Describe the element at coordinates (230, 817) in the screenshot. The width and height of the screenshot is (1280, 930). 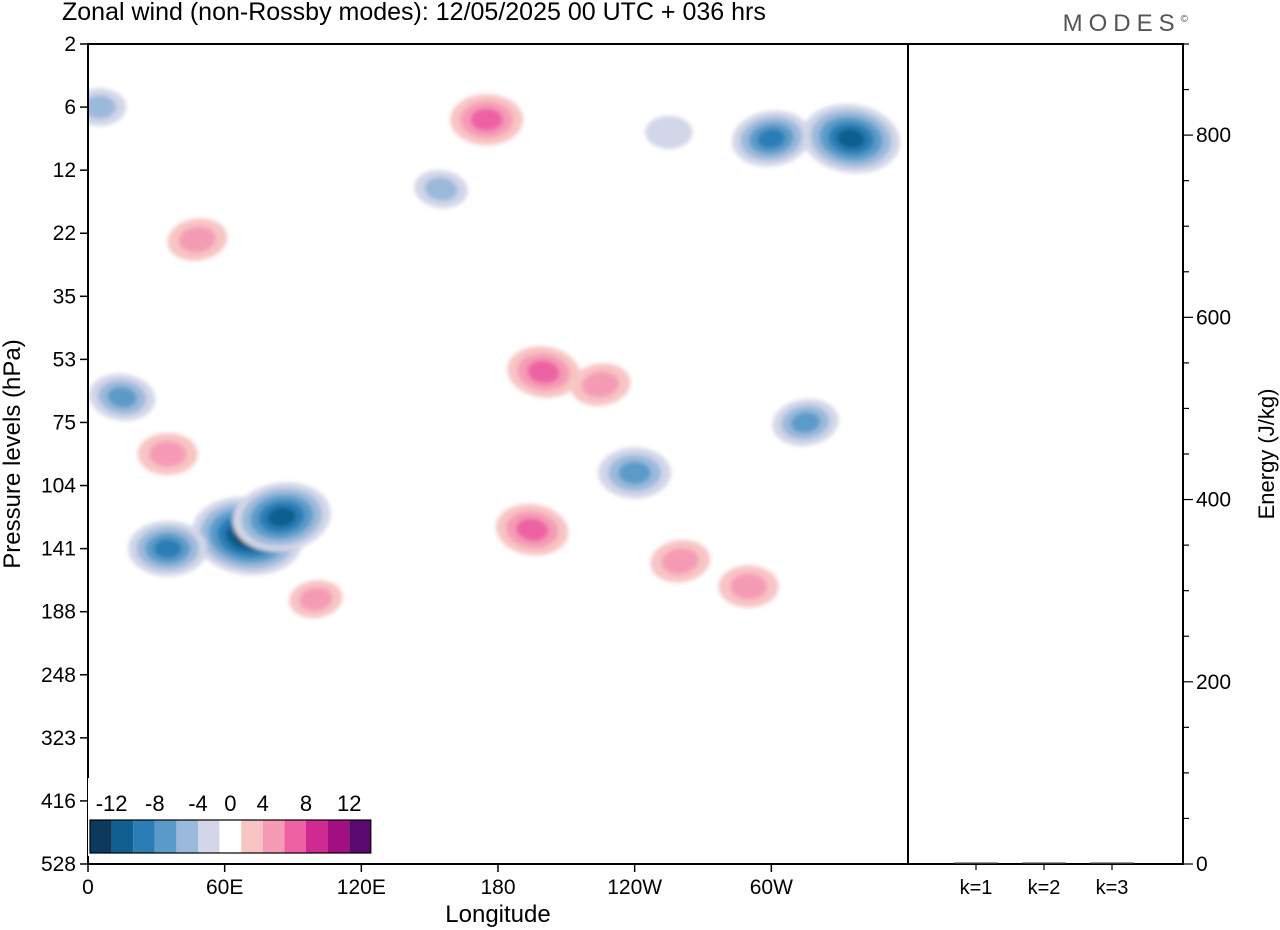
I see `colorbar: -12 -8 -4 0 4 8 12` at that location.